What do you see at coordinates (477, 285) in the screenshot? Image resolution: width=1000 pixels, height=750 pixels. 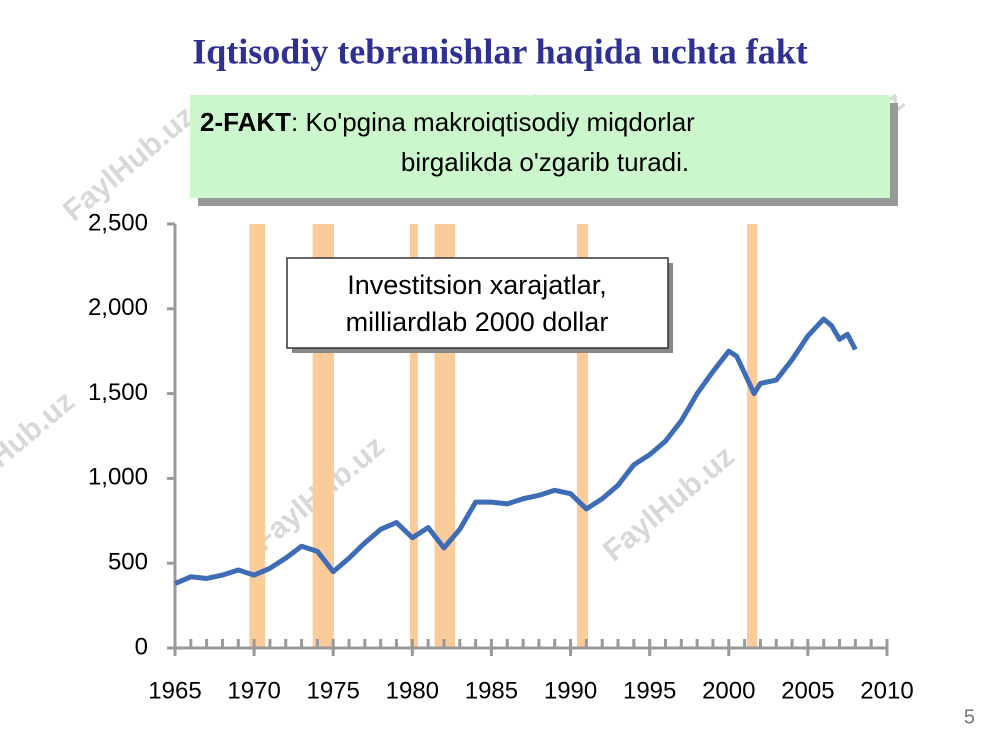 I see `annotation-line: Investitsion xarajatlar,` at bounding box center [477, 285].